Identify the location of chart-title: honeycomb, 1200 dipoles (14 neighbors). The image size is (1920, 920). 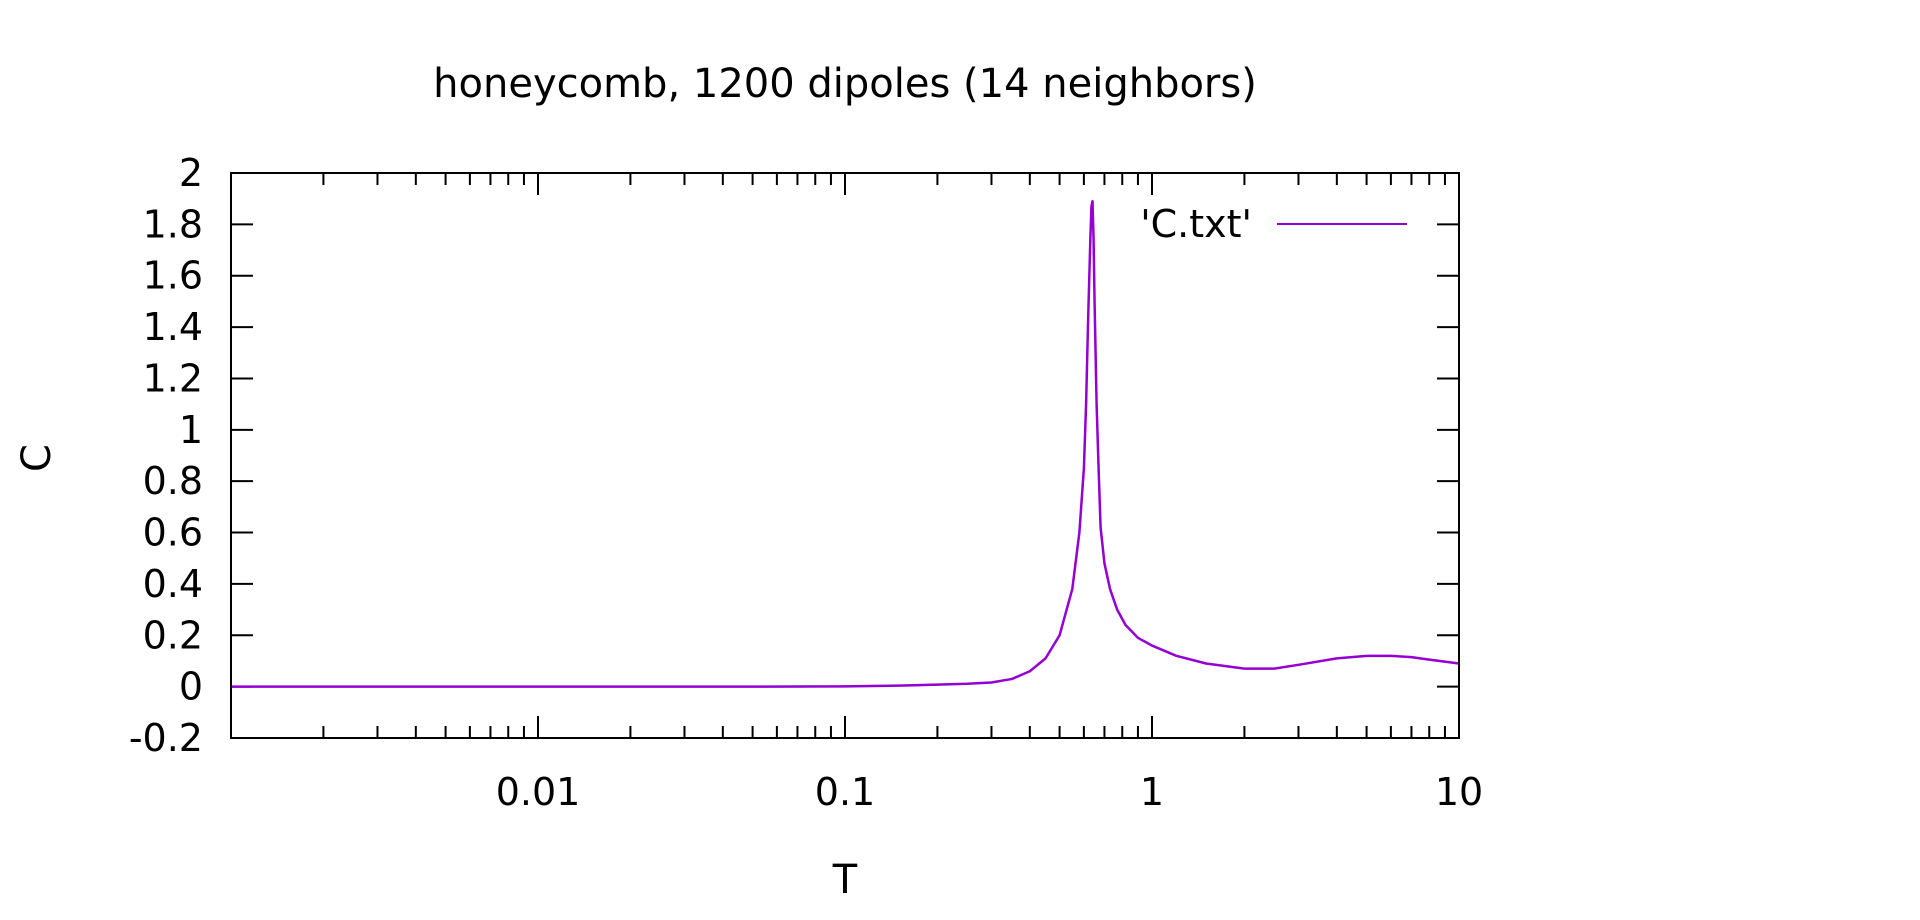
(845, 84).